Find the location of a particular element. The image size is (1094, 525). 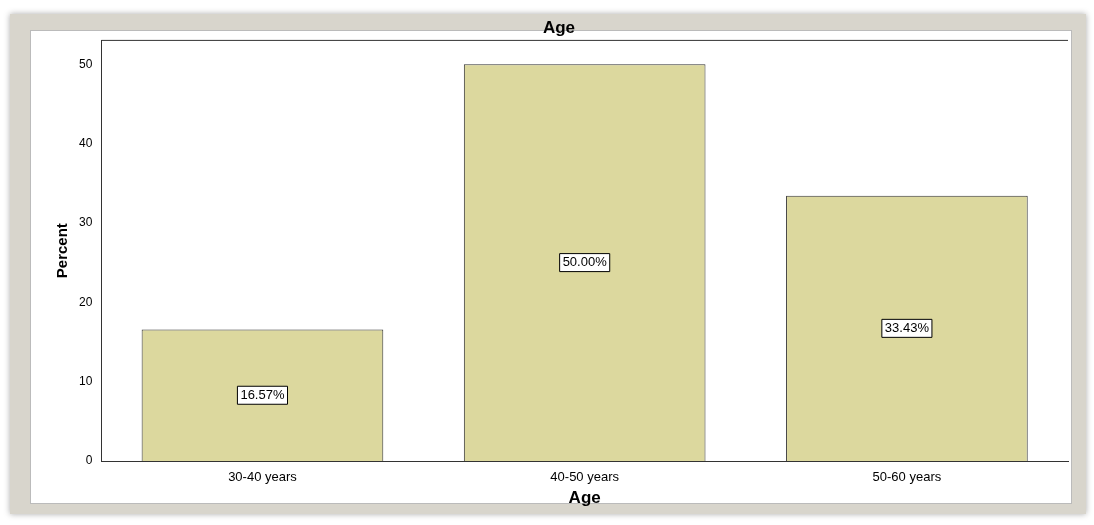

y-tick-label: 50 is located at coordinates (85, 63).